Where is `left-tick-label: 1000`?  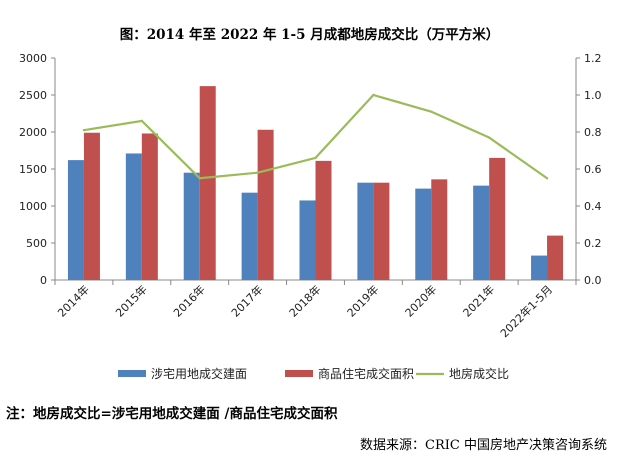
left-tick-label: 1000 is located at coordinates (33, 206).